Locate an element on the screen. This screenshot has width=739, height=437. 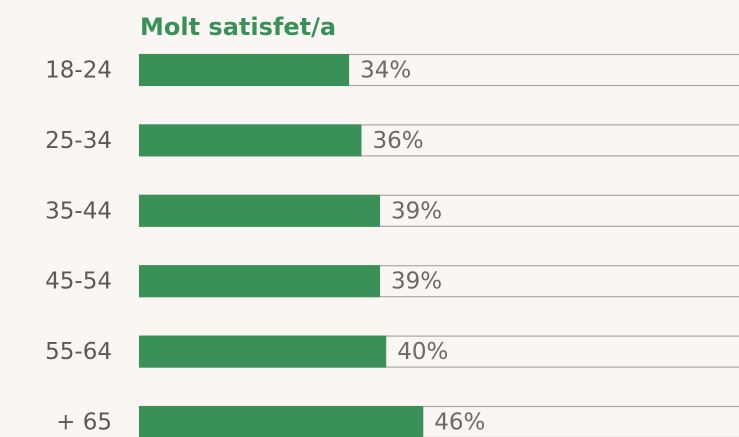
value-label: 46% is located at coordinates (459, 423).